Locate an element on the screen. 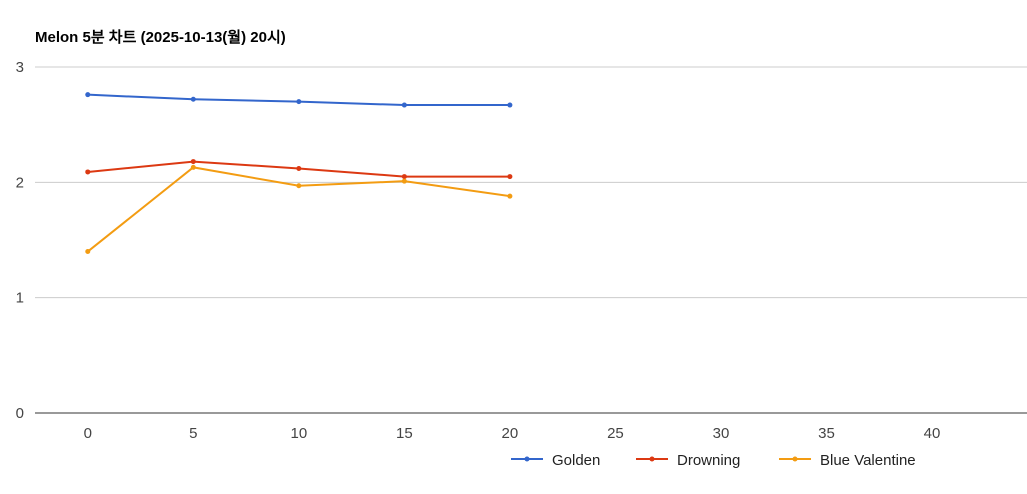 Image resolution: width=1027 pixels, height=494 pixels. x-tick-label: 40 is located at coordinates (932, 433).